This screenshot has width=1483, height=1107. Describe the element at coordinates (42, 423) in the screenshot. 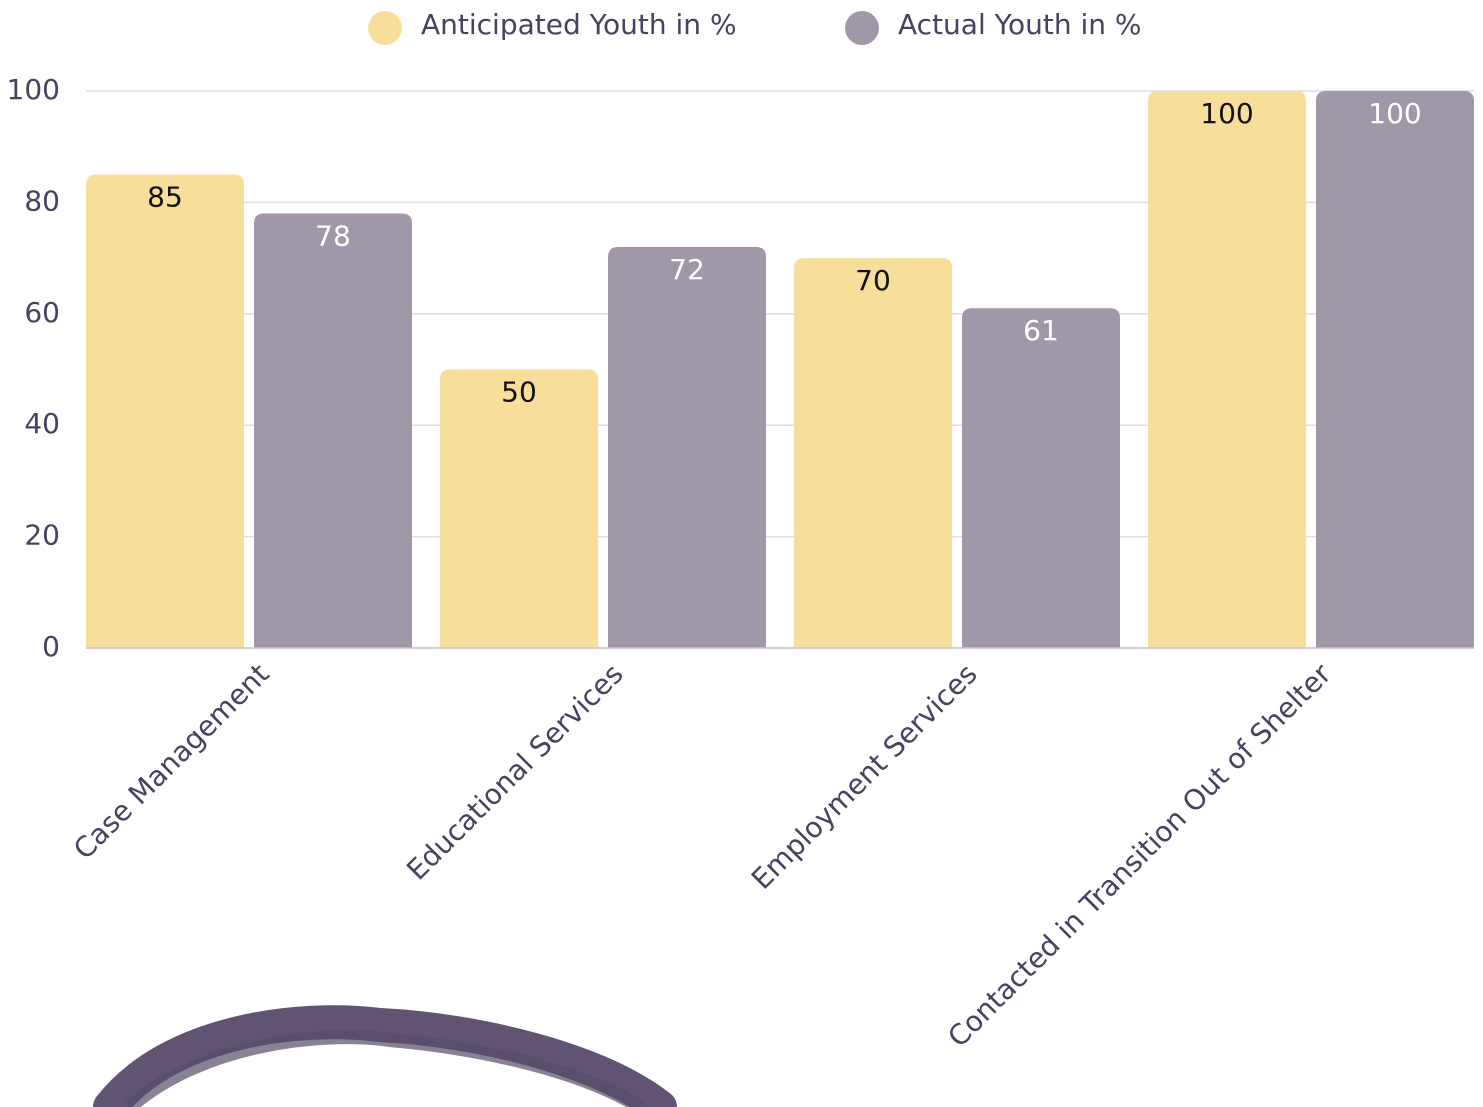

I see `y-tick-label: 40` at that location.